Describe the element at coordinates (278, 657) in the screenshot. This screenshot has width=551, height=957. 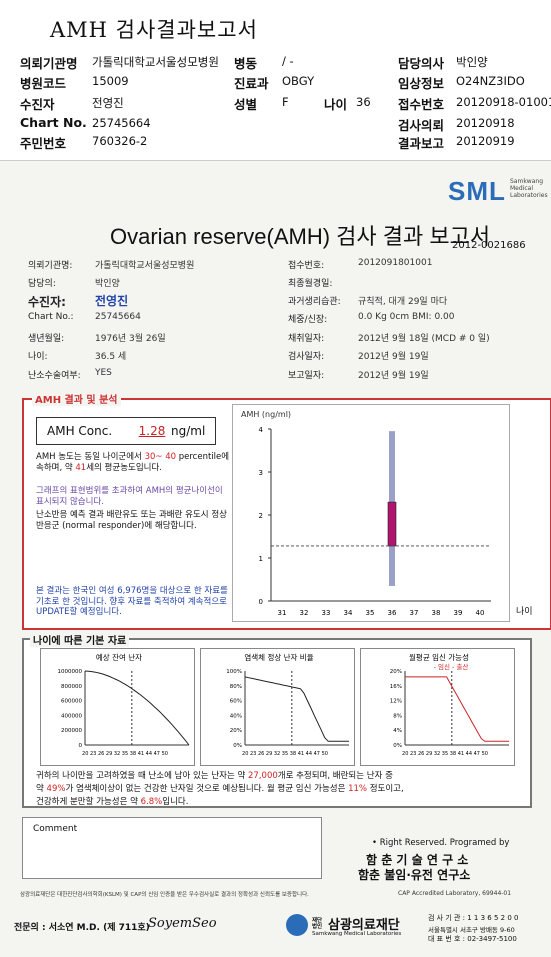
I see `mini-chart-title: 염색체 정상 난자 비율` at that location.